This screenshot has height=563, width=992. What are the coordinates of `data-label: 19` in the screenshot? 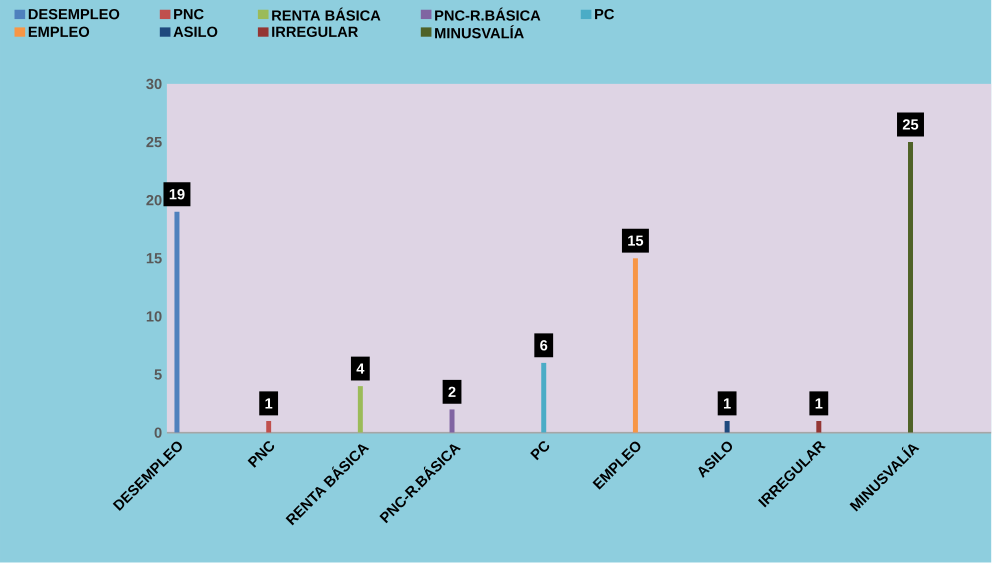 It's located at (177, 194).